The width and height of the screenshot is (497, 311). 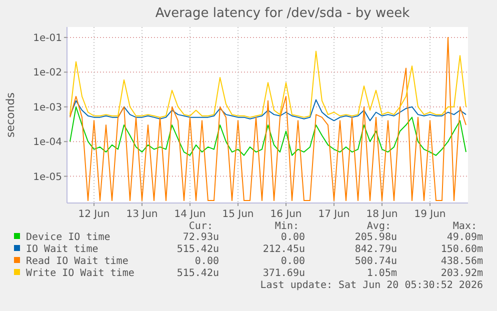 What do you see at coordinates (200, 237) in the screenshot?
I see `text: 72.93u` at bounding box center [200, 237].